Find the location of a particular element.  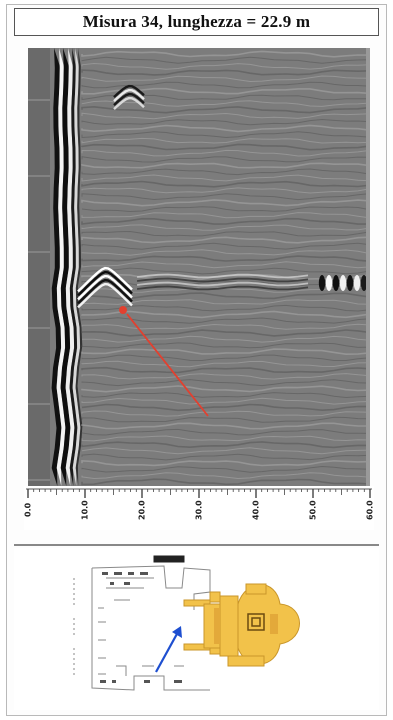

scale-label: 50.0 is located at coordinates (313, 510).